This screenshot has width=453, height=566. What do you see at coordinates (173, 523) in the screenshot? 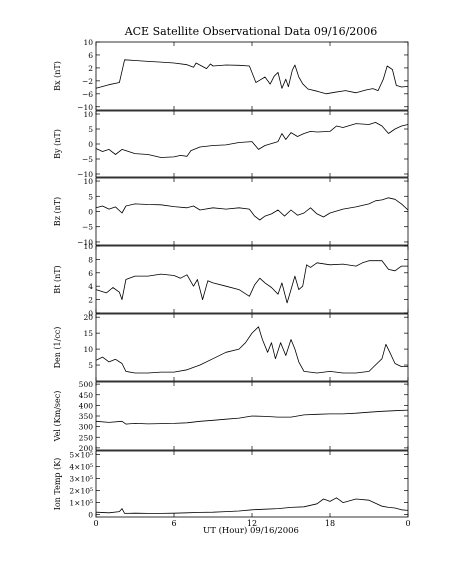
I see `x-tick-label: 6` at bounding box center [173, 523].